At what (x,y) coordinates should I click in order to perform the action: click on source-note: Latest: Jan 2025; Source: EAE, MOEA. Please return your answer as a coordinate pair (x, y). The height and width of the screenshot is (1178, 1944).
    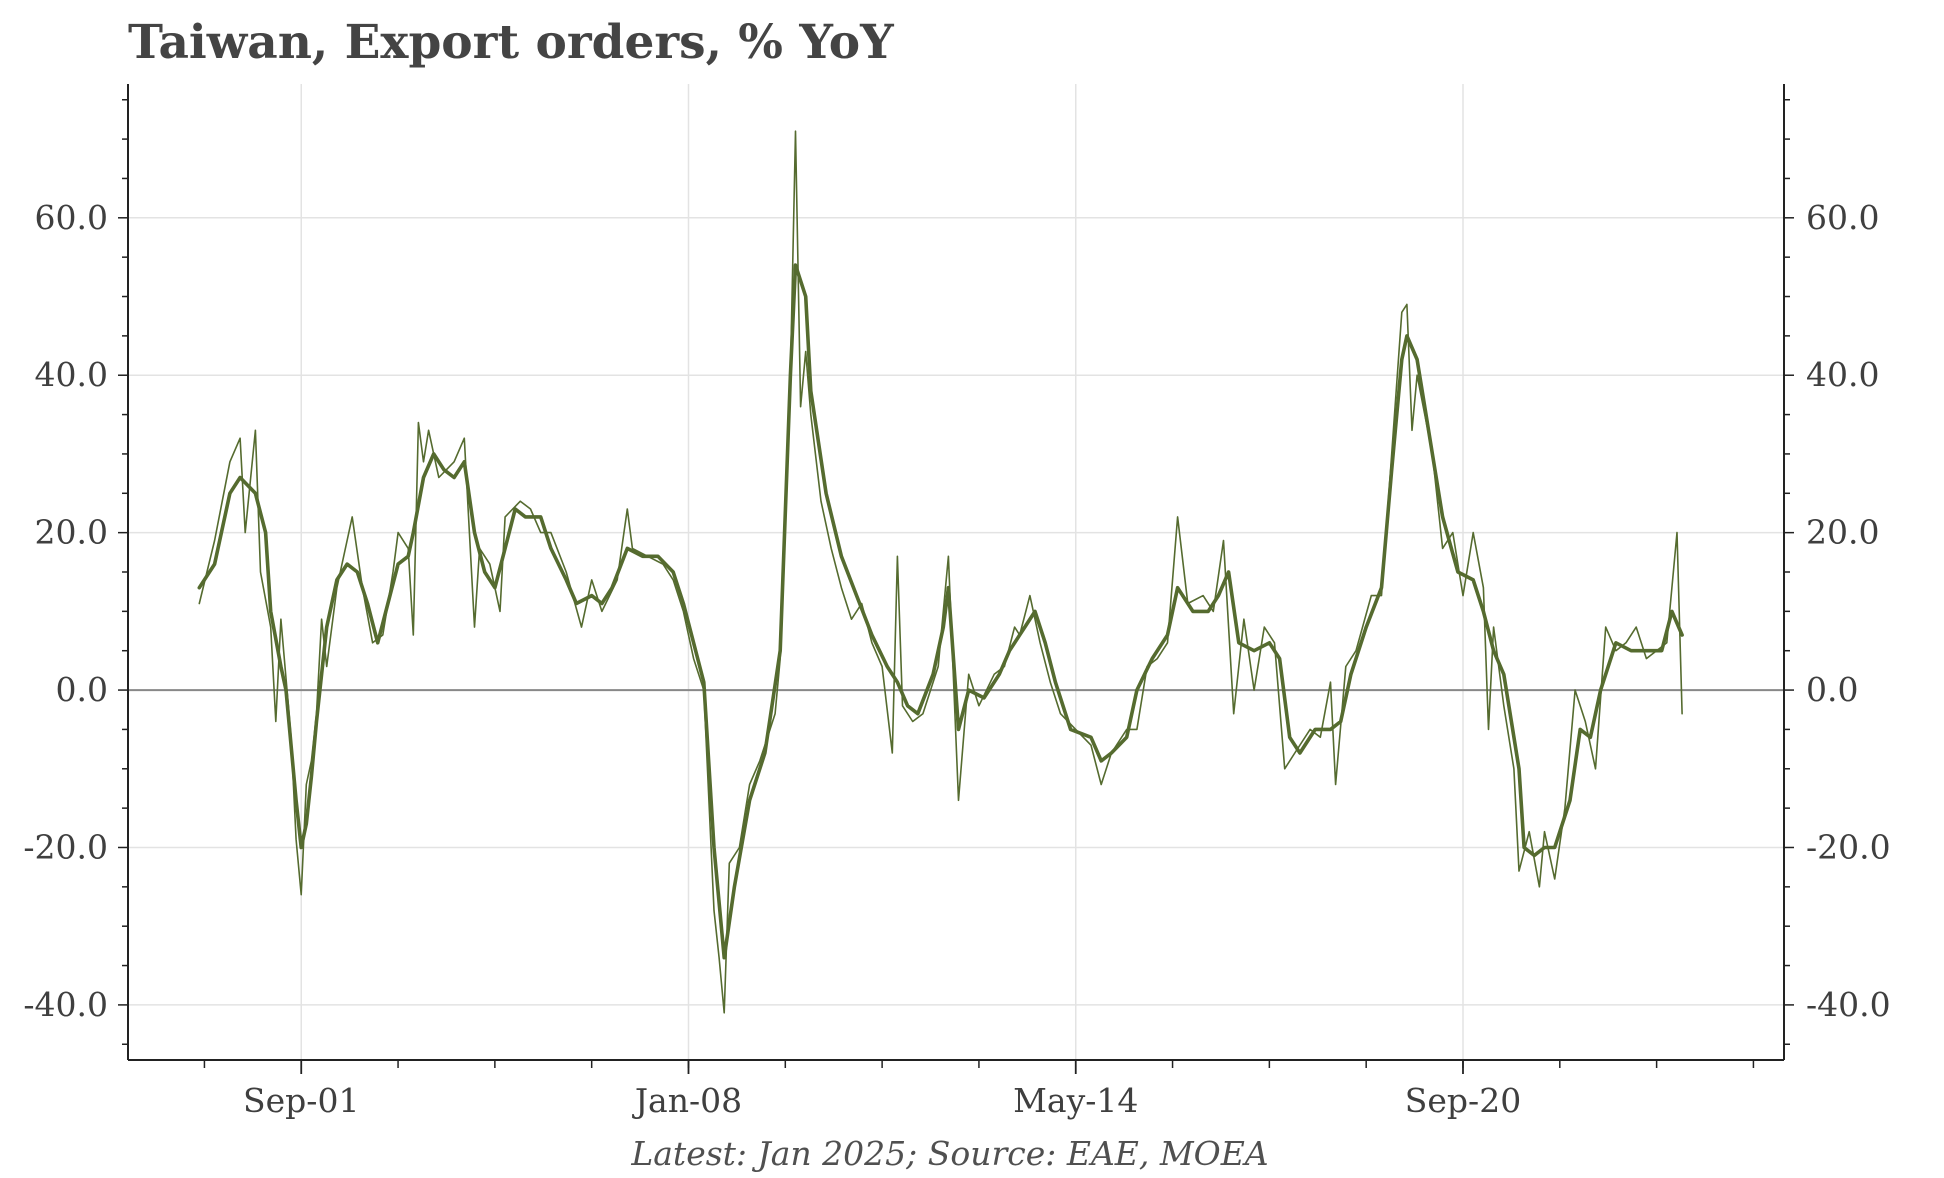
    Looking at the image, I should click on (949, 1153).